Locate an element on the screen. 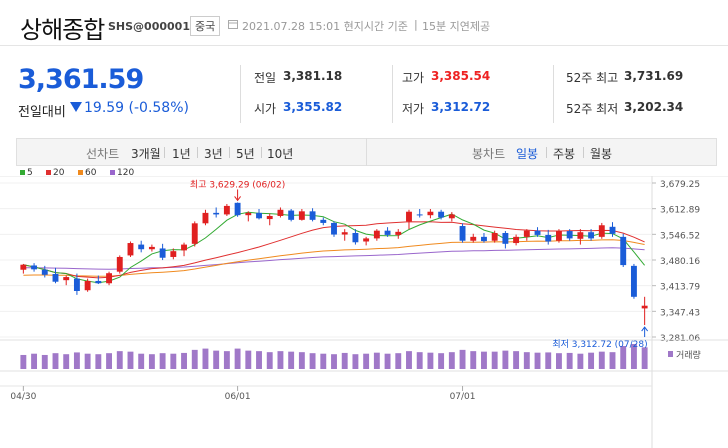 This screenshot has height=448, width=728. stat-label-prev-close: 전일 is located at coordinates (265, 78).